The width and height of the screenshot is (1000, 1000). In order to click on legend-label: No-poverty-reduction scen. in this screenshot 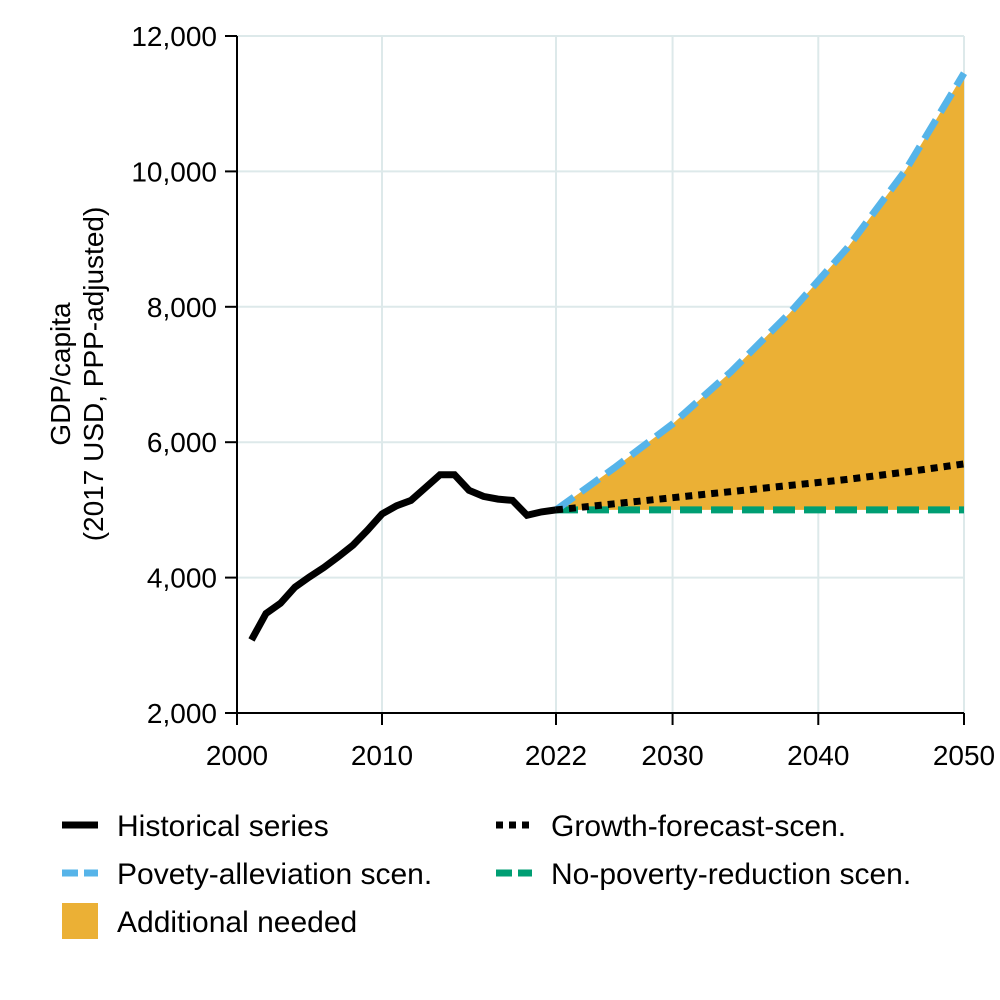, I will do `click(731, 874)`.